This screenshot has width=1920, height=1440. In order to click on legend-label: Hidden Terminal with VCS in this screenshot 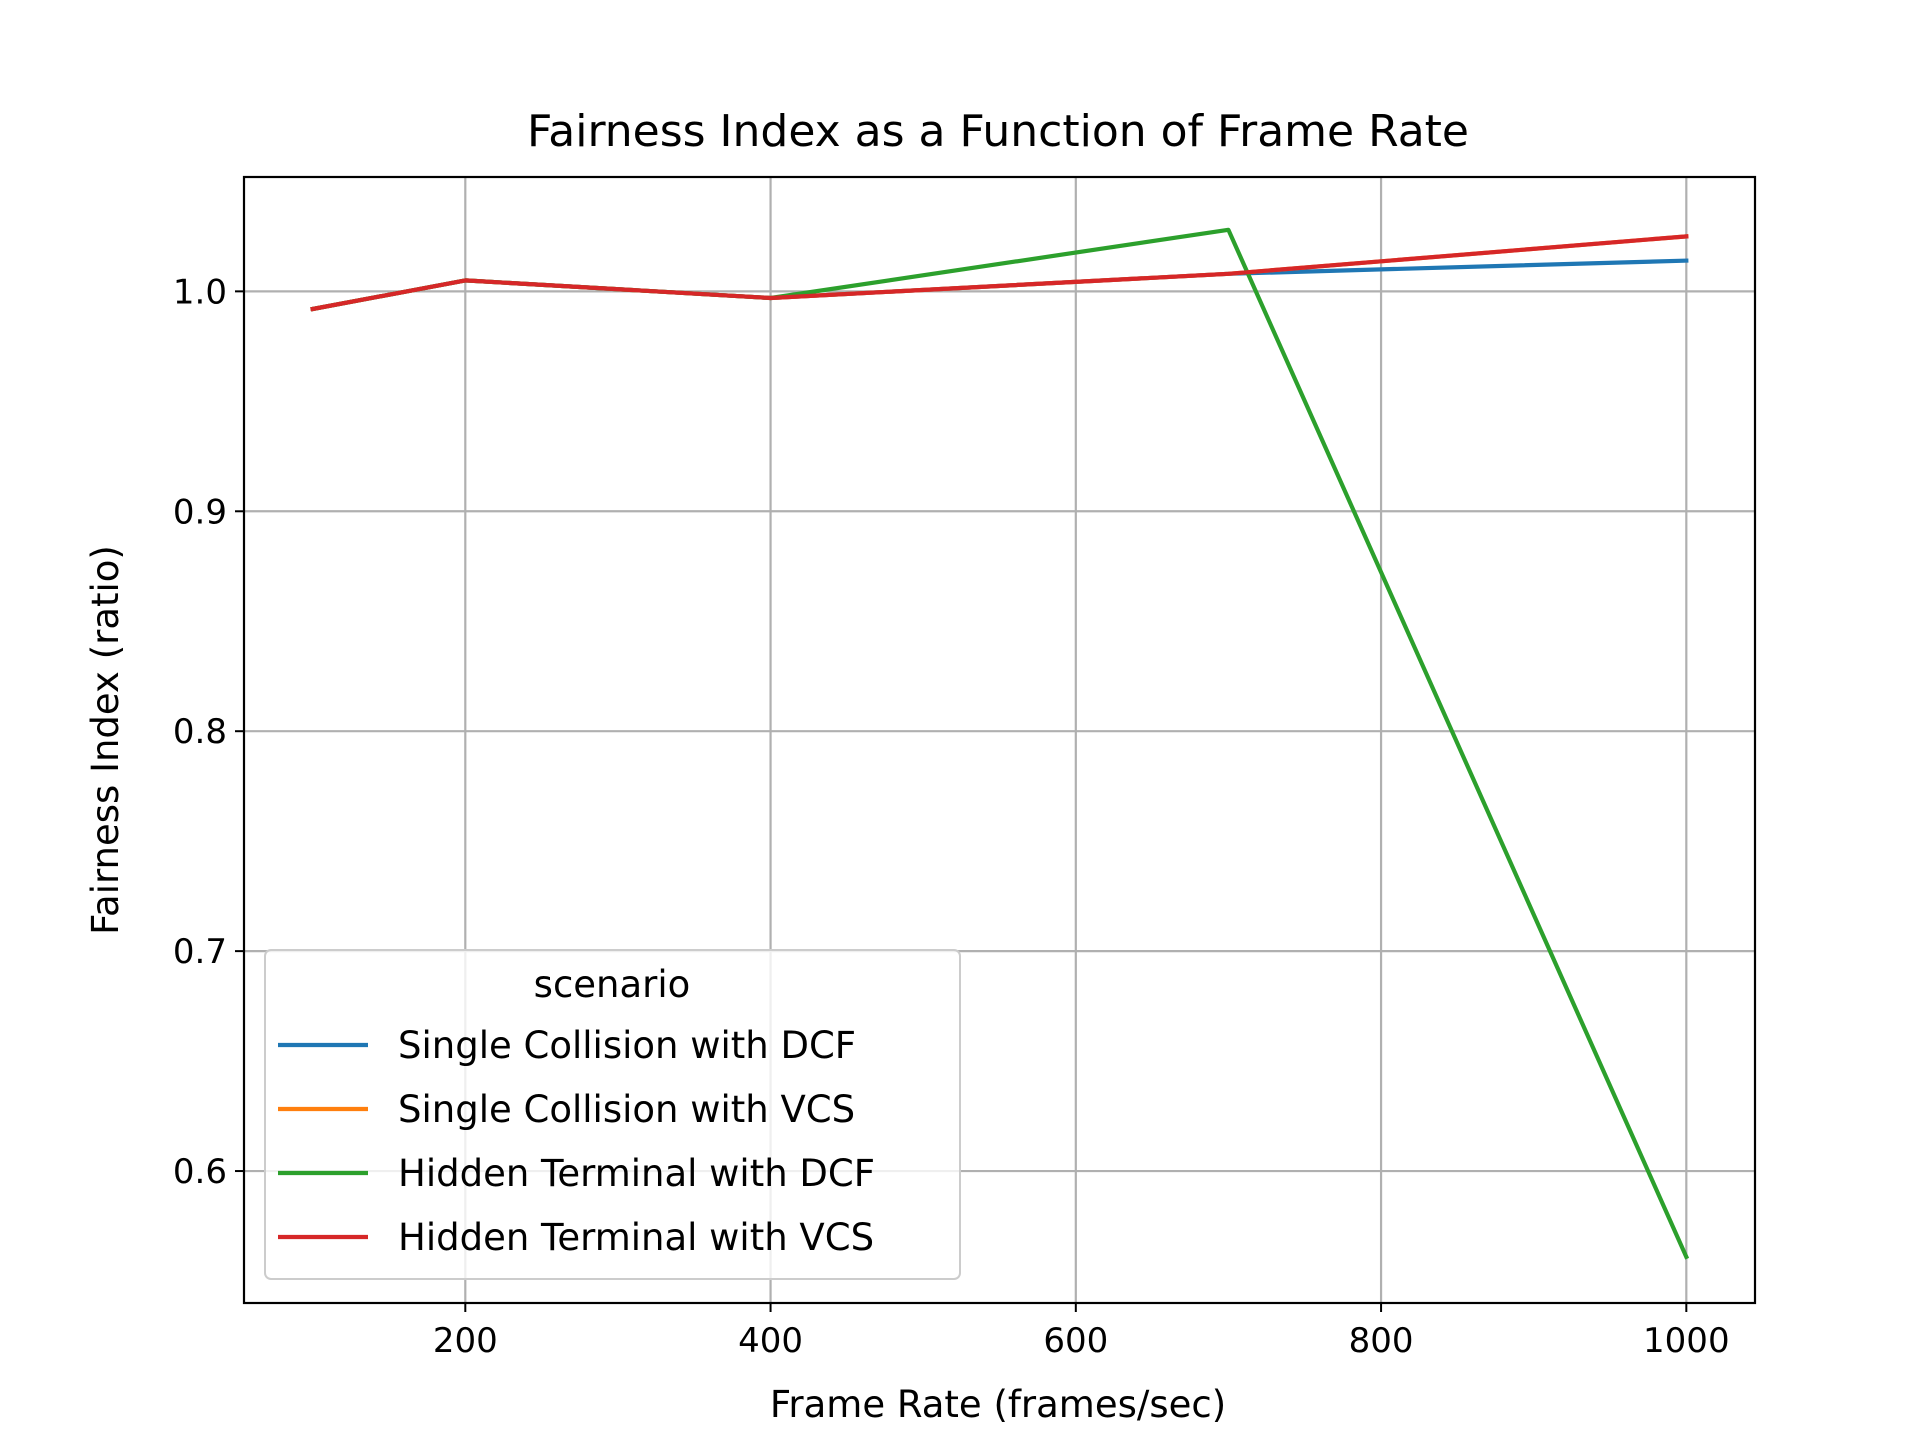, I will do `click(636, 1237)`.